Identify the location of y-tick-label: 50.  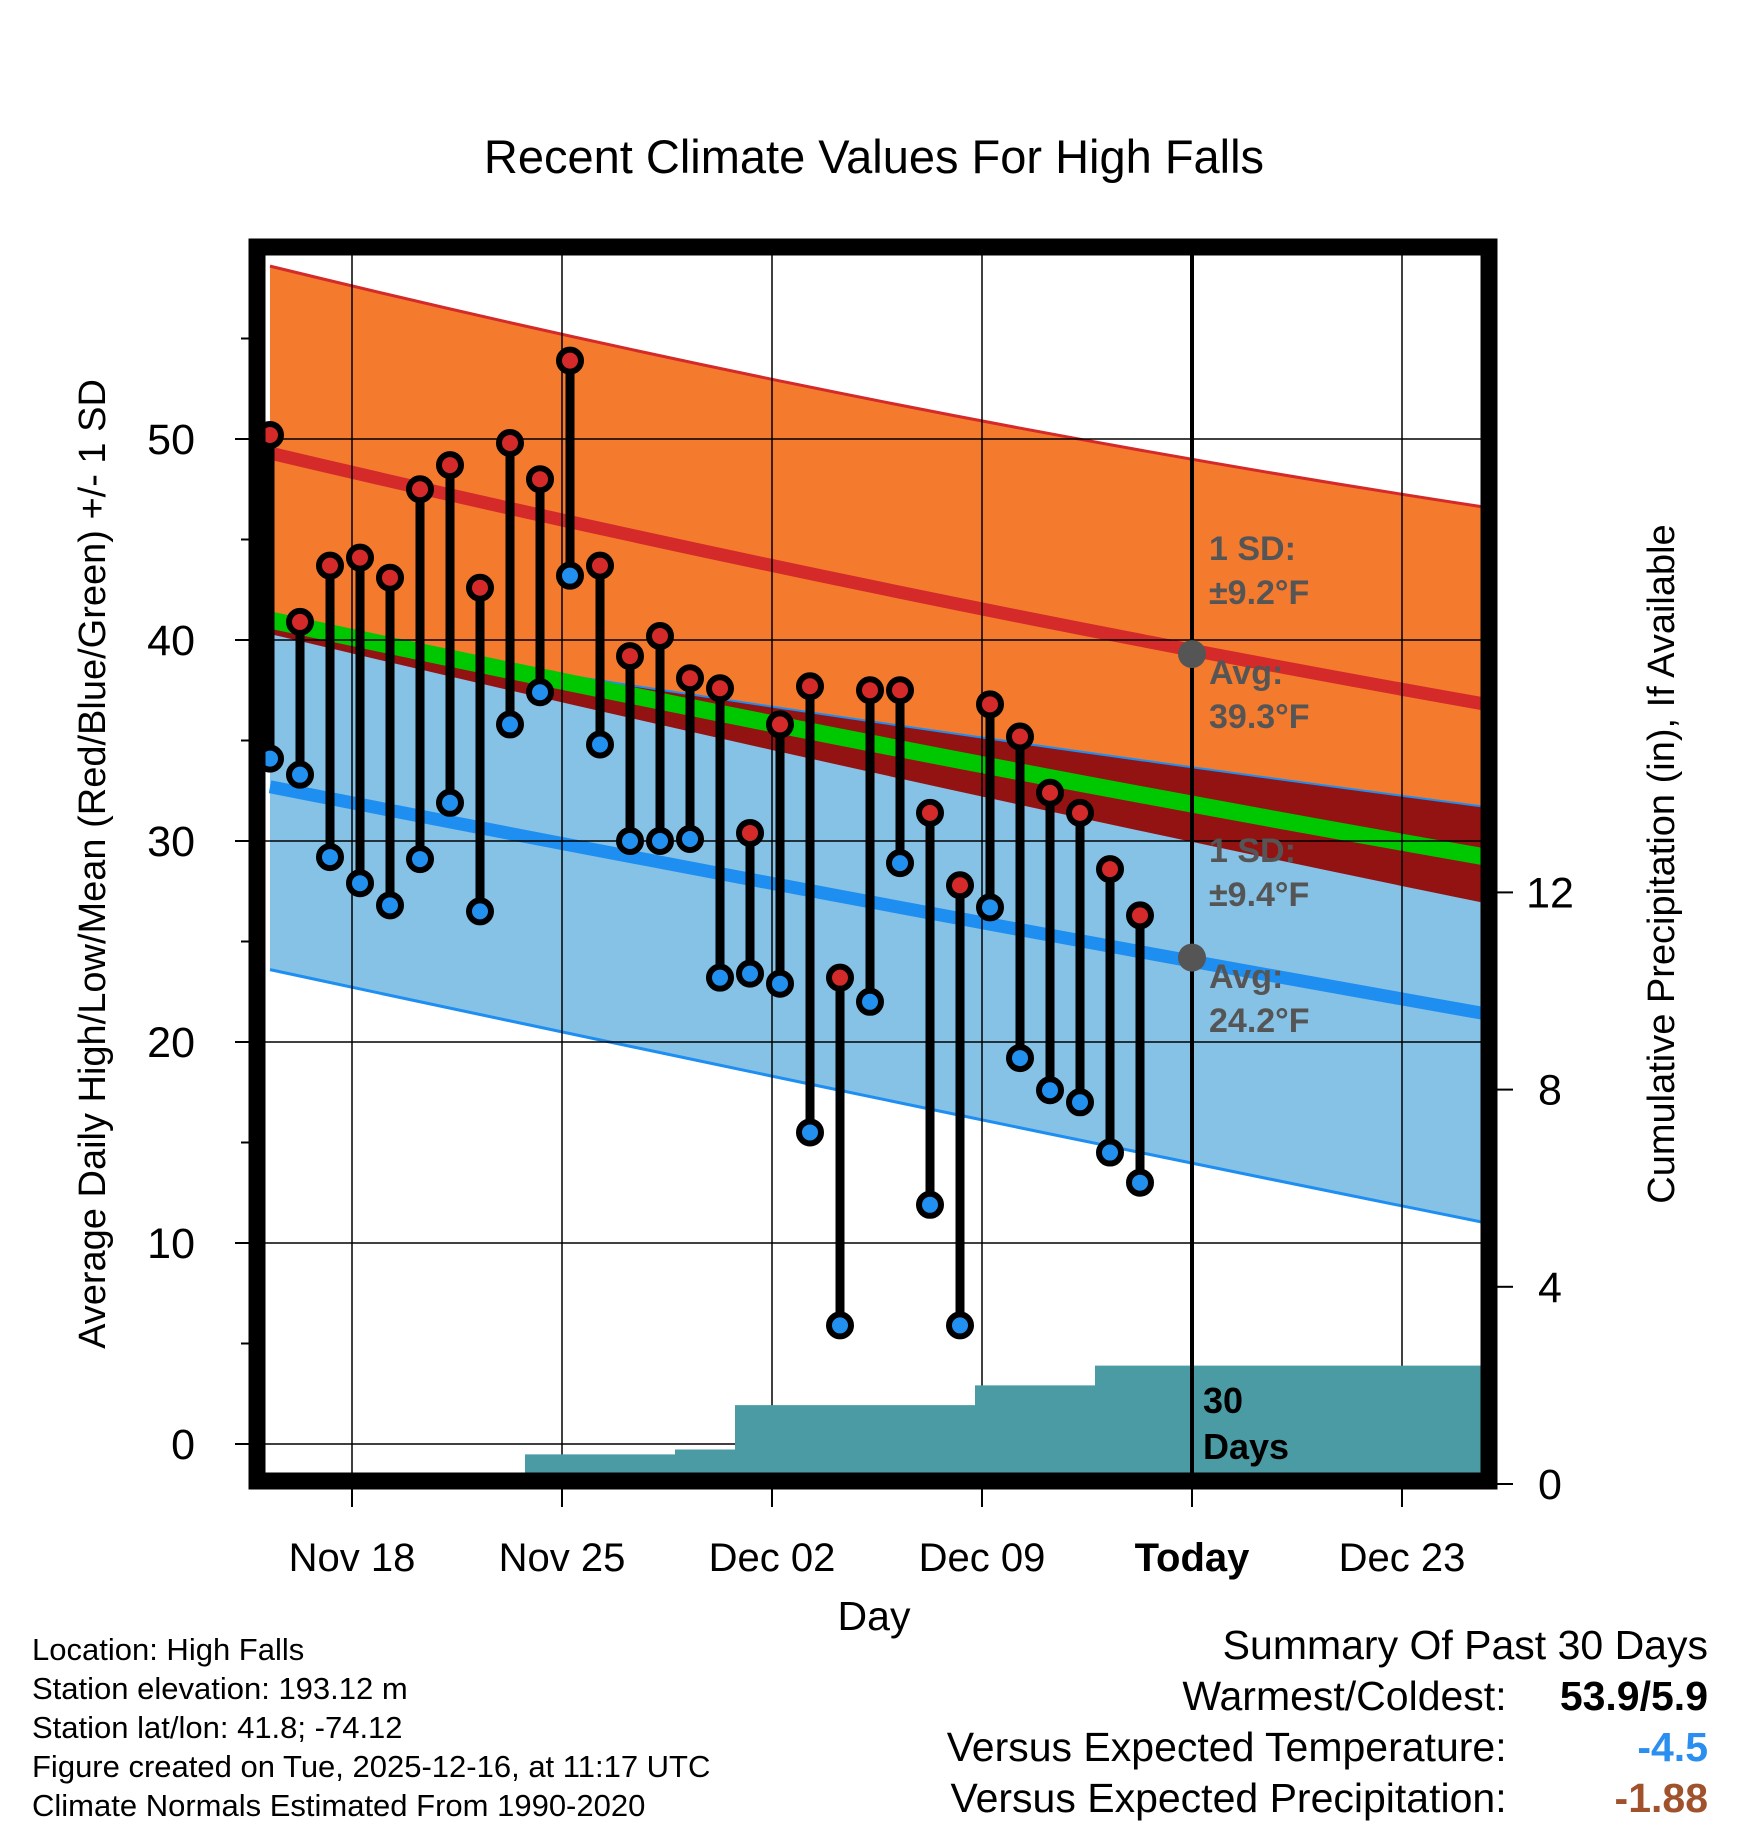
(171, 440).